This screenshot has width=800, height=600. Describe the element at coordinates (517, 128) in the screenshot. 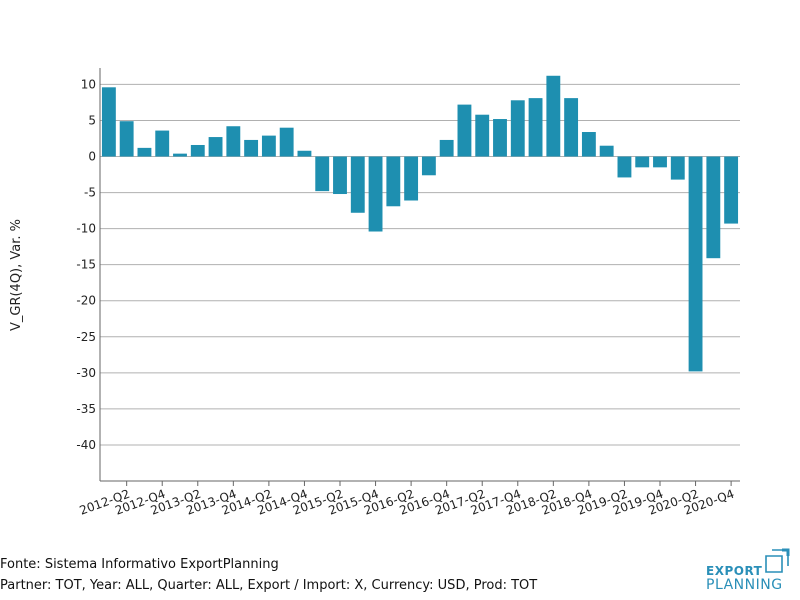

I see `bar-2017-Q4` at that location.